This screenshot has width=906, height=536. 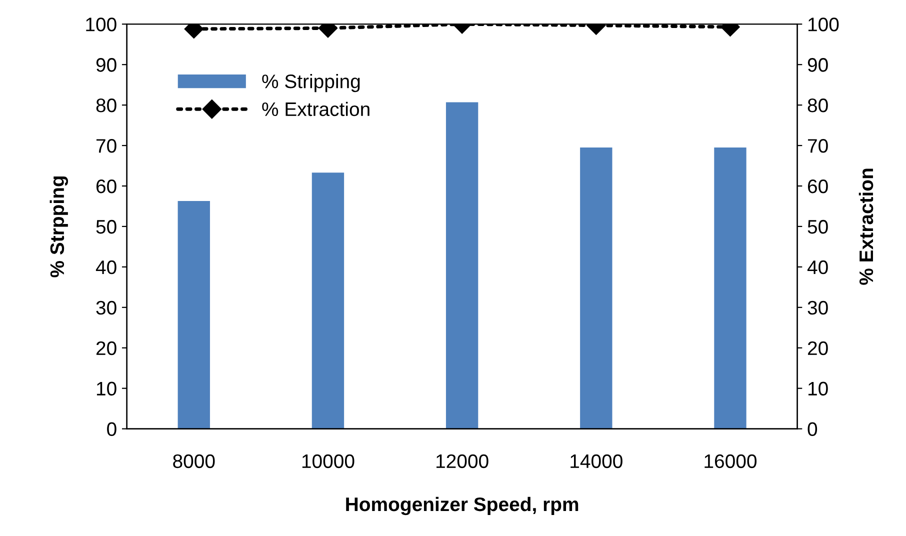 What do you see at coordinates (462, 461) in the screenshot?
I see `x-tick-label: 12000` at bounding box center [462, 461].